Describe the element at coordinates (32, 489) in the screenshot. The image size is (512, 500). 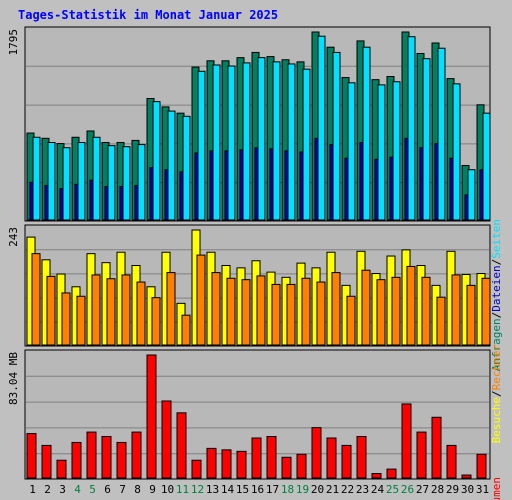
I see `x-tick-label-day-1: 1` at that location.